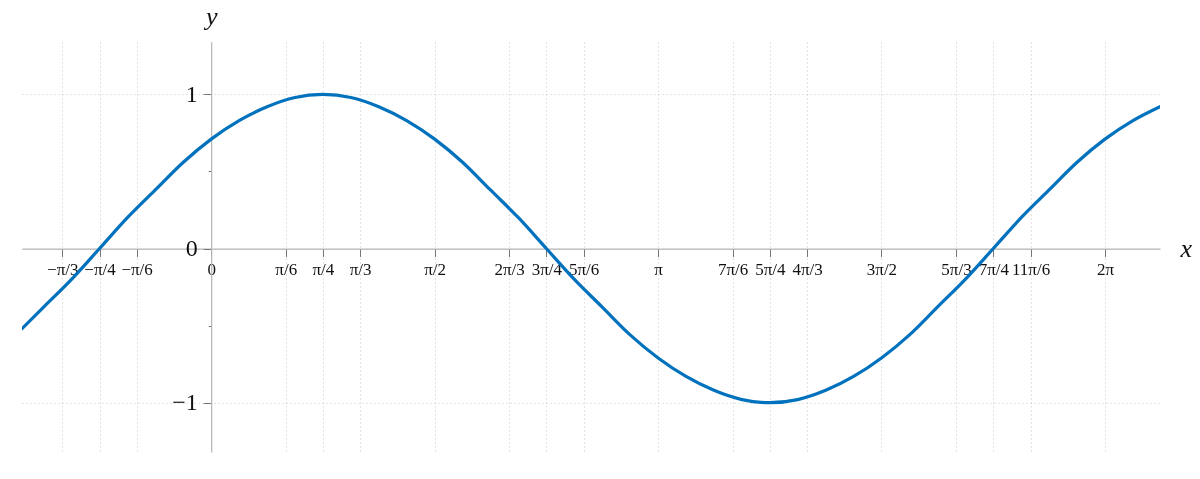 The height and width of the screenshot is (479, 1200). What do you see at coordinates (185, 402) in the screenshot?
I see `y-tick-label: −1` at bounding box center [185, 402].